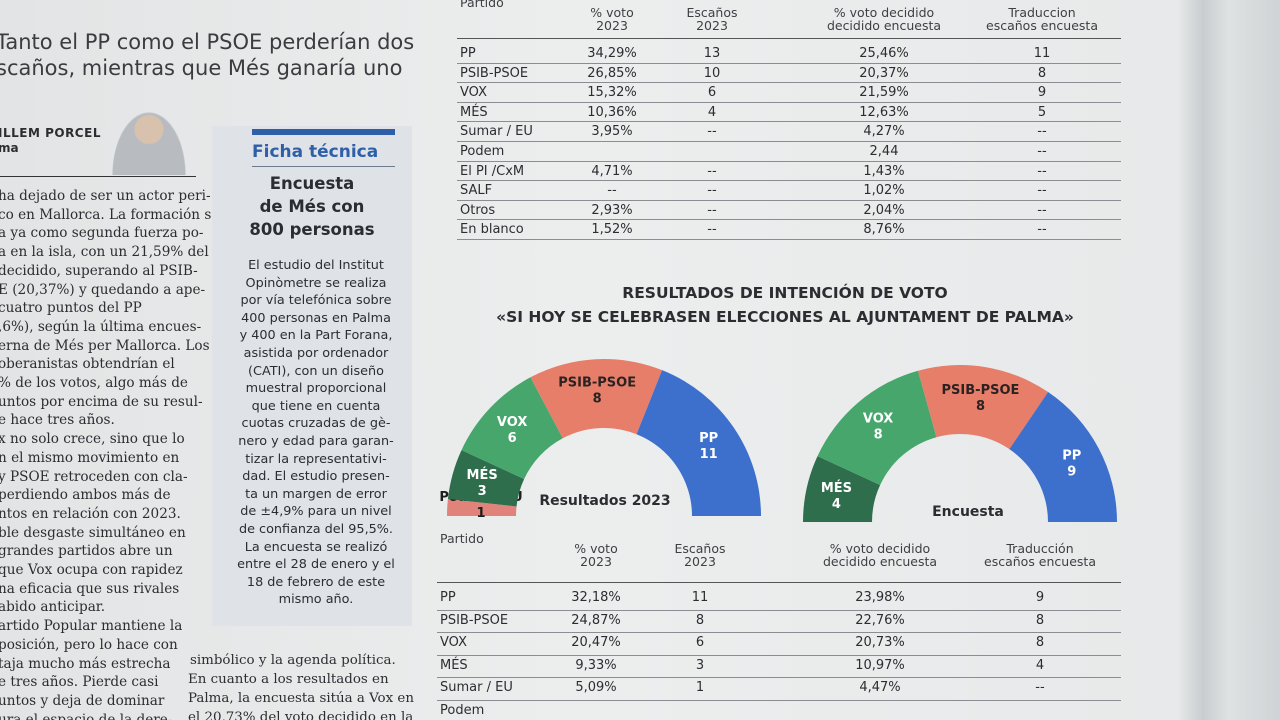  I want to click on table-cell: 32,18%, so click(596, 597).